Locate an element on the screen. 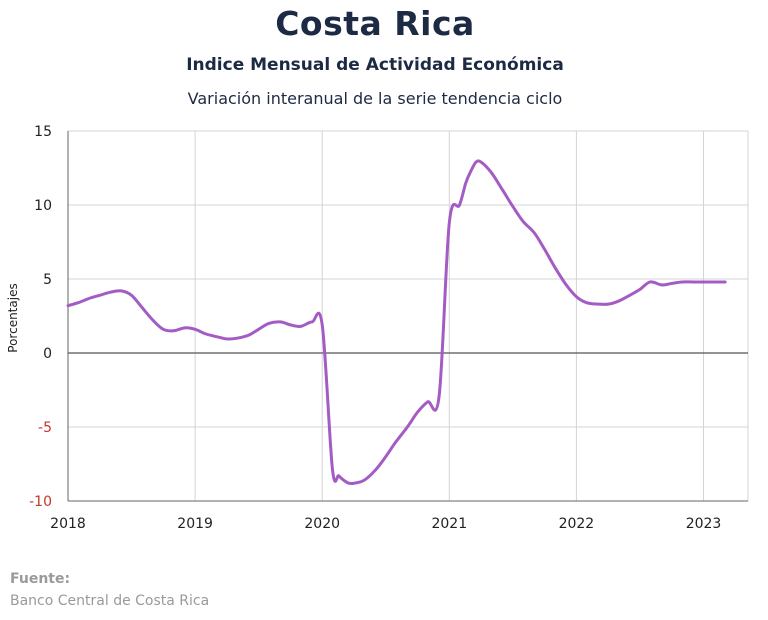 The width and height of the screenshot is (768, 620). source-label: Fuente: is located at coordinates (40, 579).